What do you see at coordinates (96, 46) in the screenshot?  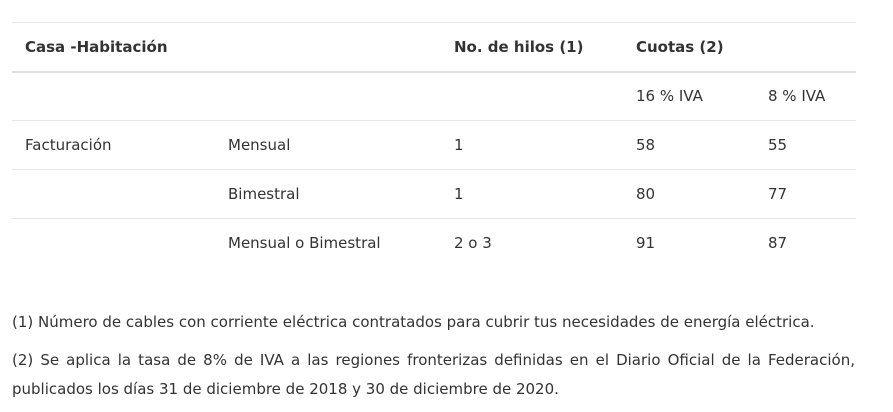 I see `header-casa-habitacion: Casa -Habitación` at bounding box center [96, 46].